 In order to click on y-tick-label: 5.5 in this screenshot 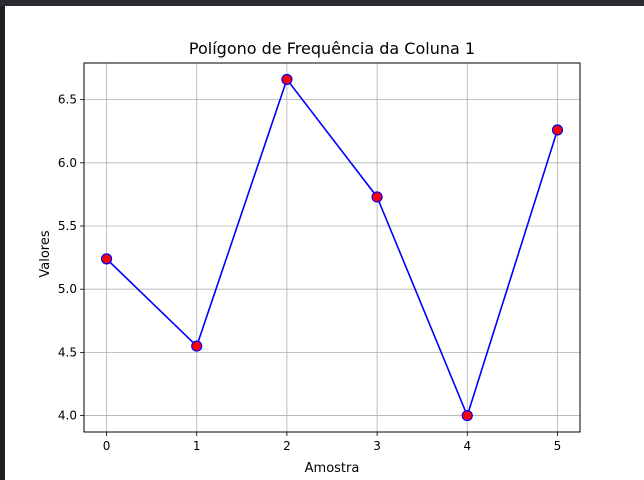, I will do `click(67, 226)`.